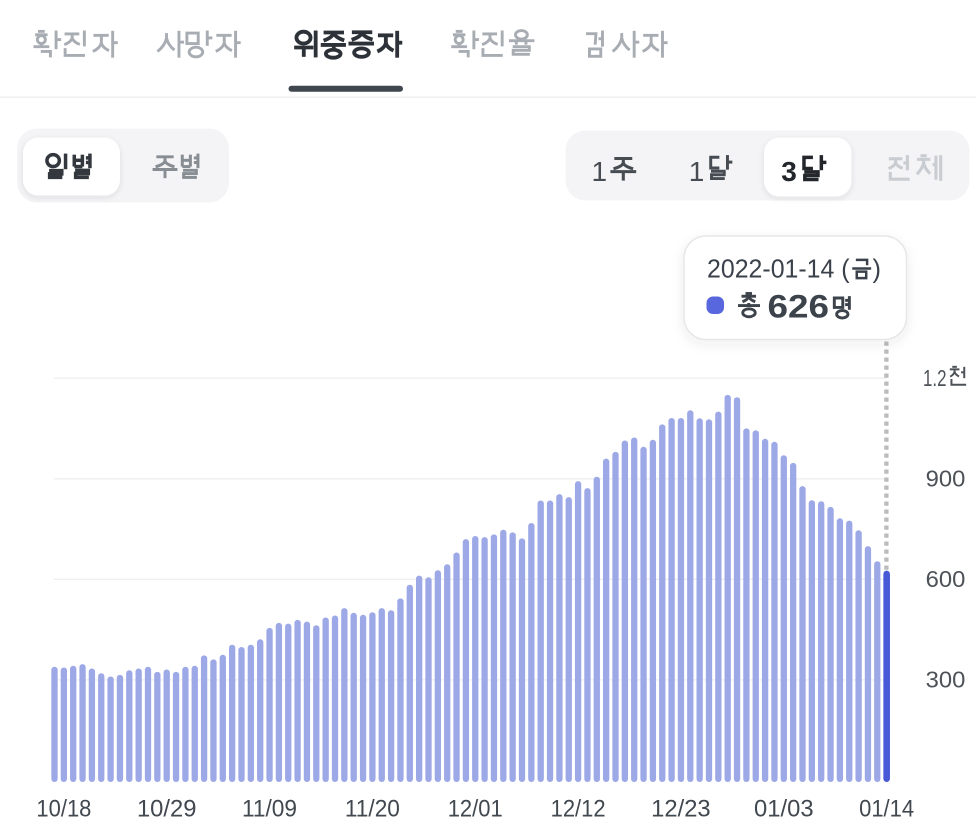 The image size is (976, 840). Describe the element at coordinates (784, 809) in the screenshot. I see `svg-text: 01/03` at that location.